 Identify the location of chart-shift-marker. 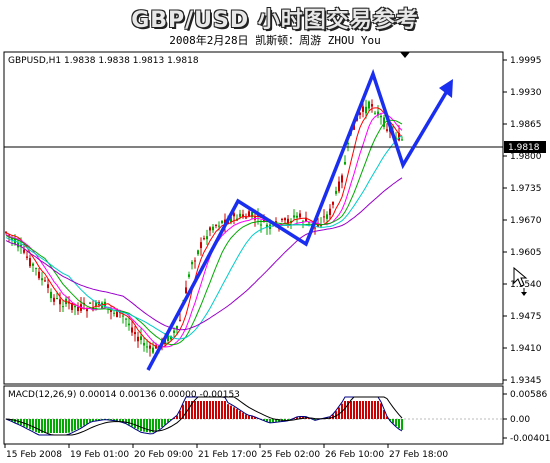
(405, 55).